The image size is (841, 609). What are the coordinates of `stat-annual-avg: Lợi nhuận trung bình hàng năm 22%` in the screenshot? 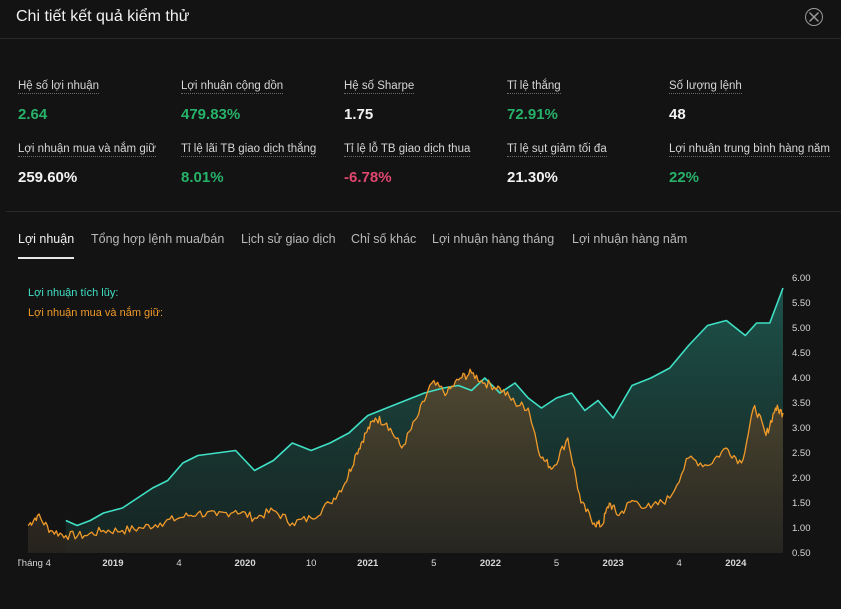 It's located at (749, 162).